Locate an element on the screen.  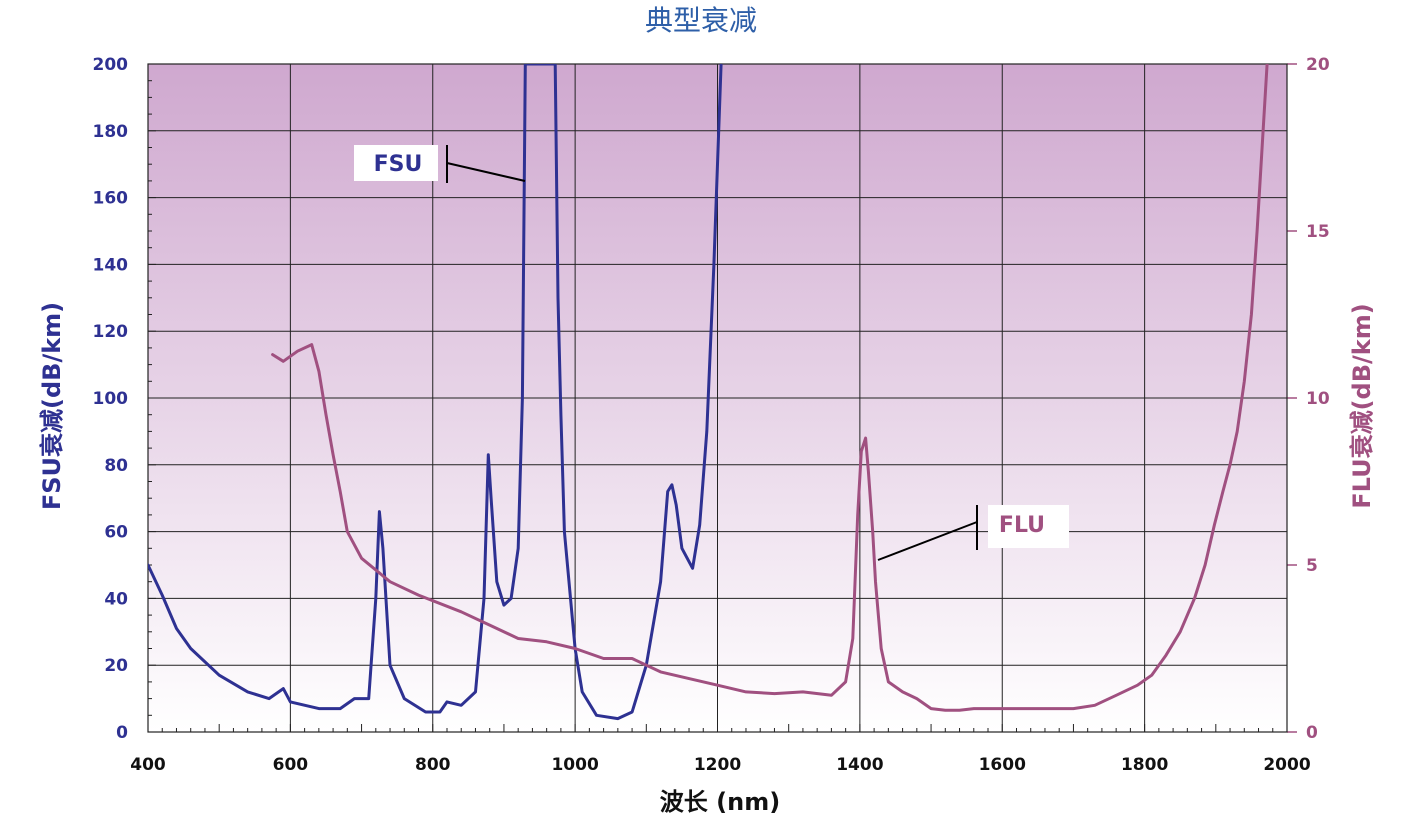
y-left-tick-label: 0 is located at coordinates (122, 733).